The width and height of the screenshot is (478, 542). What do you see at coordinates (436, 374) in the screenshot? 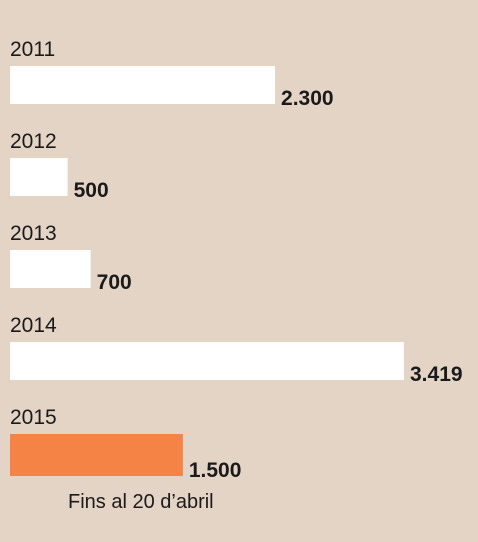
I see `value-label: 3.419` at bounding box center [436, 374].